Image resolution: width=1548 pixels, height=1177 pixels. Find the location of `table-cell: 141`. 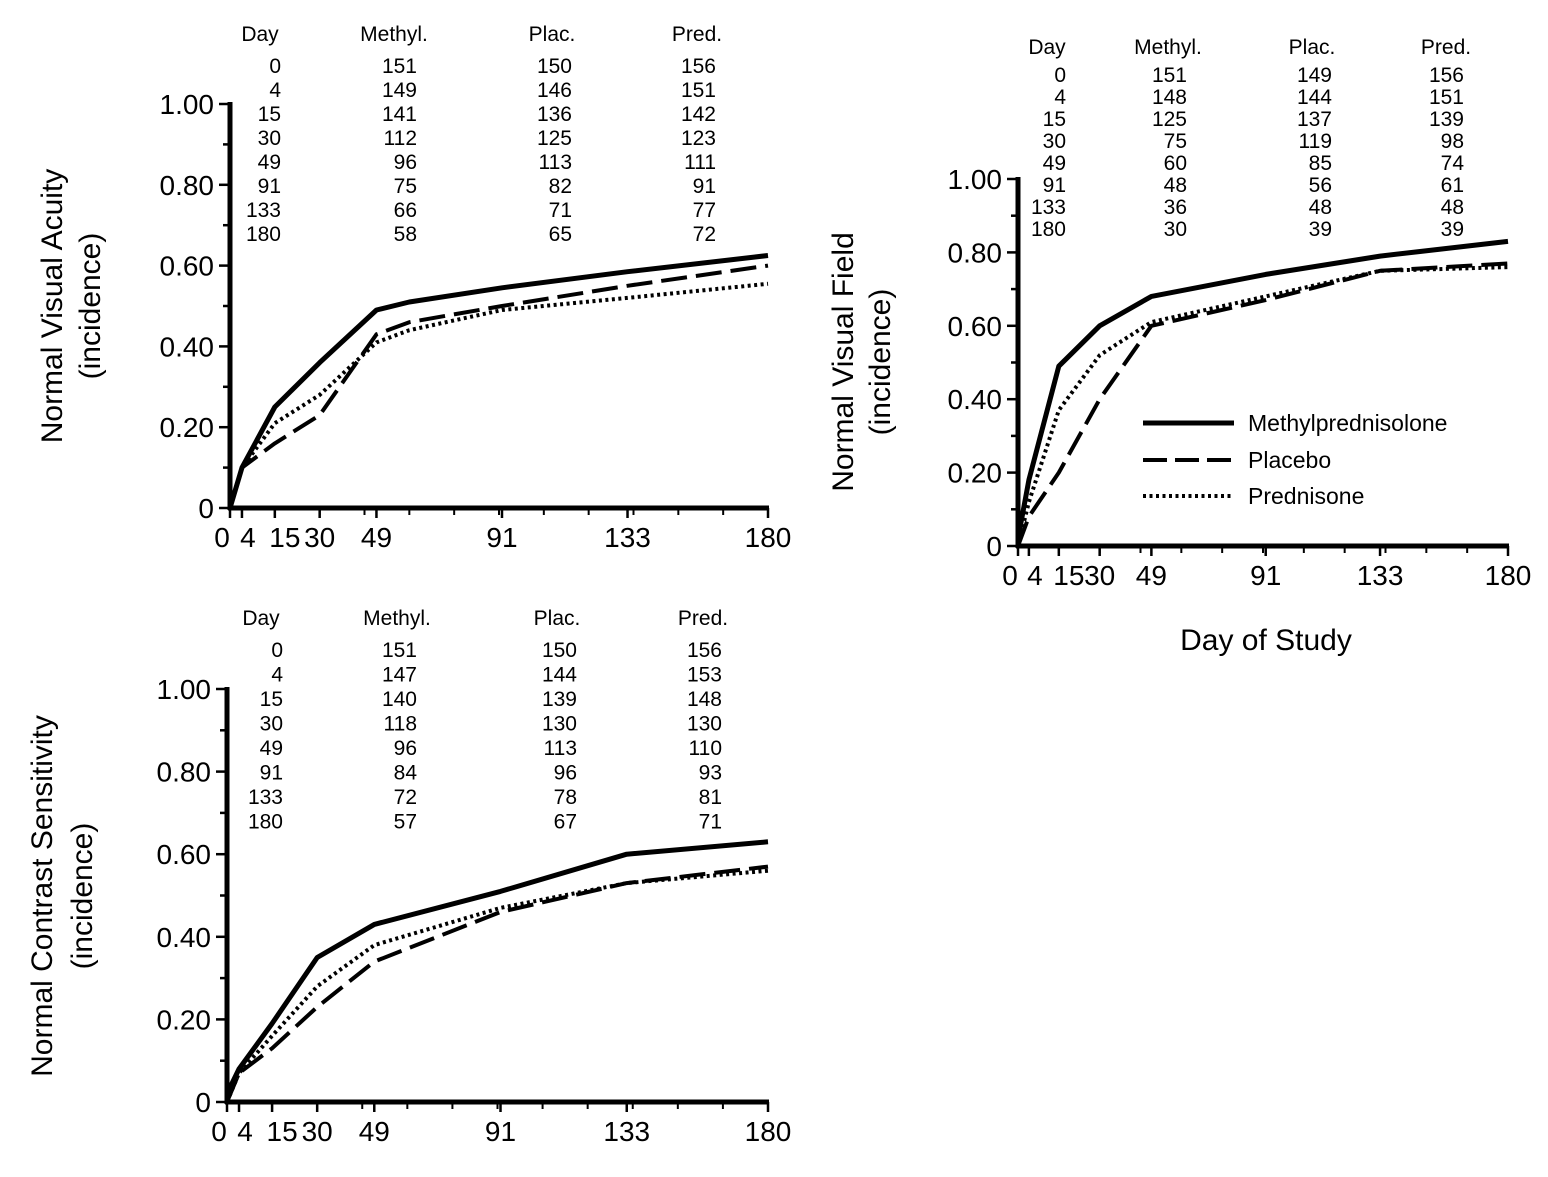

table-cell: 141 is located at coordinates (399, 114).